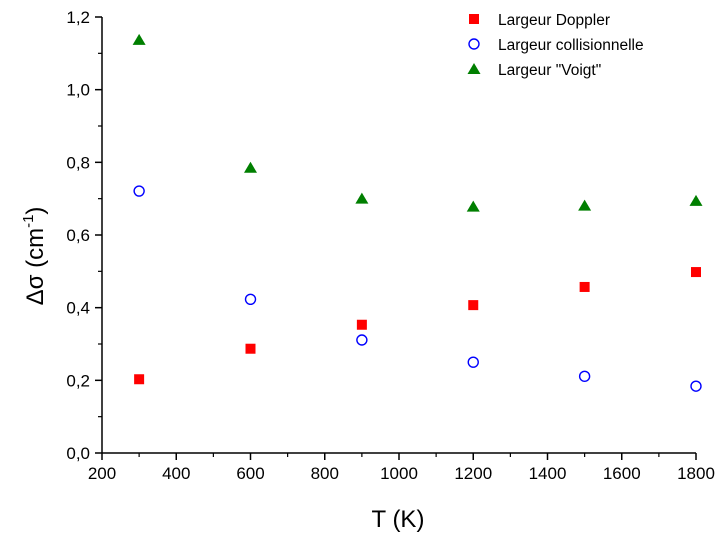  Describe the element at coordinates (78, 90) in the screenshot. I see `y-tick-label: 1,0` at that location.